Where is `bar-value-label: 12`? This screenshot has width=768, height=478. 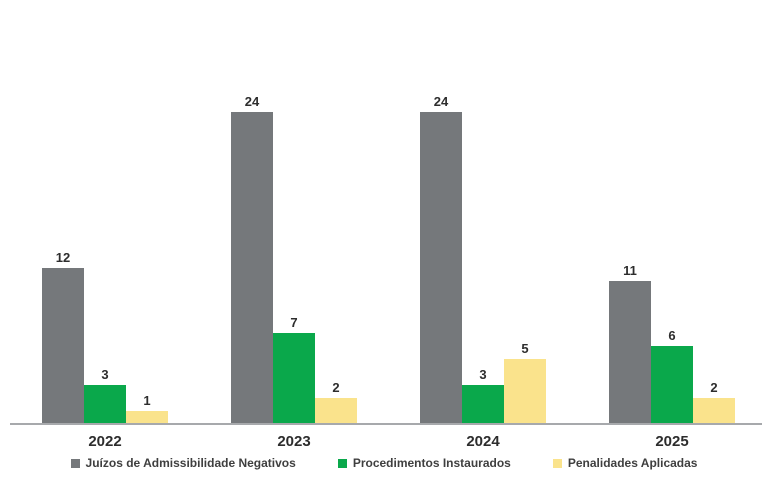 bar-value-label: 12 is located at coordinates (63, 257).